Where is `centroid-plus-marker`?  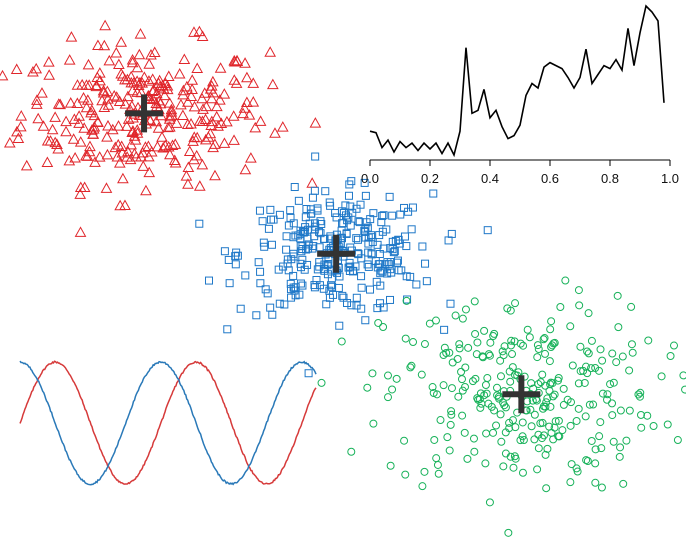 centroid-plus-marker is located at coordinates (521, 394).